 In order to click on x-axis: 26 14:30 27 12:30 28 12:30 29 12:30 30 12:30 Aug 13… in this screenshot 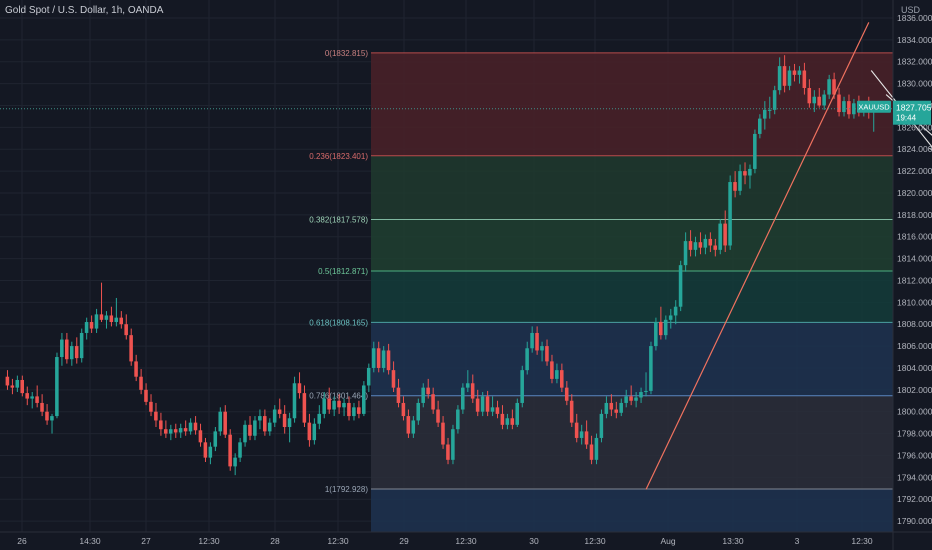, I will do `click(466, 538)`.